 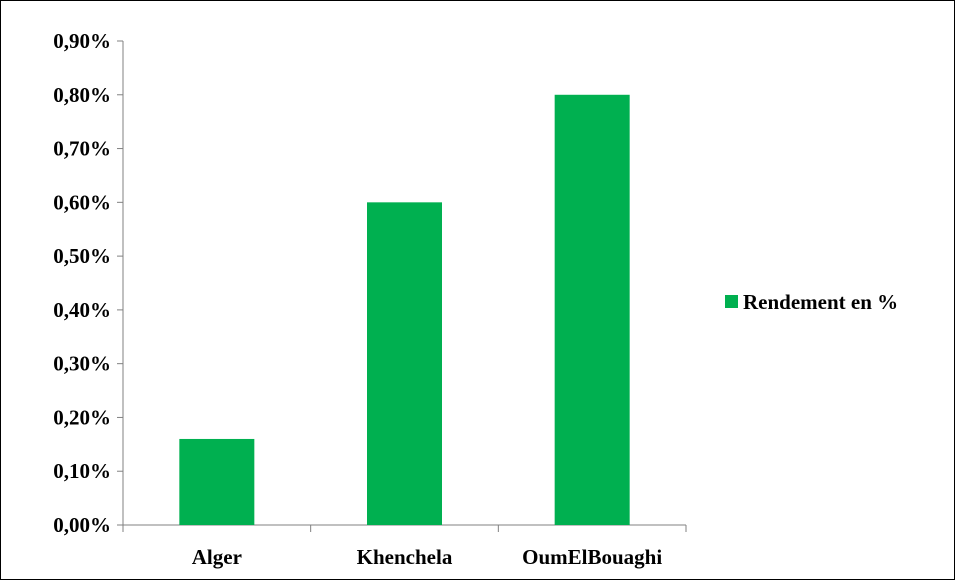 What do you see at coordinates (405, 557) in the screenshot?
I see `x-tick-label: Khenchela` at bounding box center [405, 557].